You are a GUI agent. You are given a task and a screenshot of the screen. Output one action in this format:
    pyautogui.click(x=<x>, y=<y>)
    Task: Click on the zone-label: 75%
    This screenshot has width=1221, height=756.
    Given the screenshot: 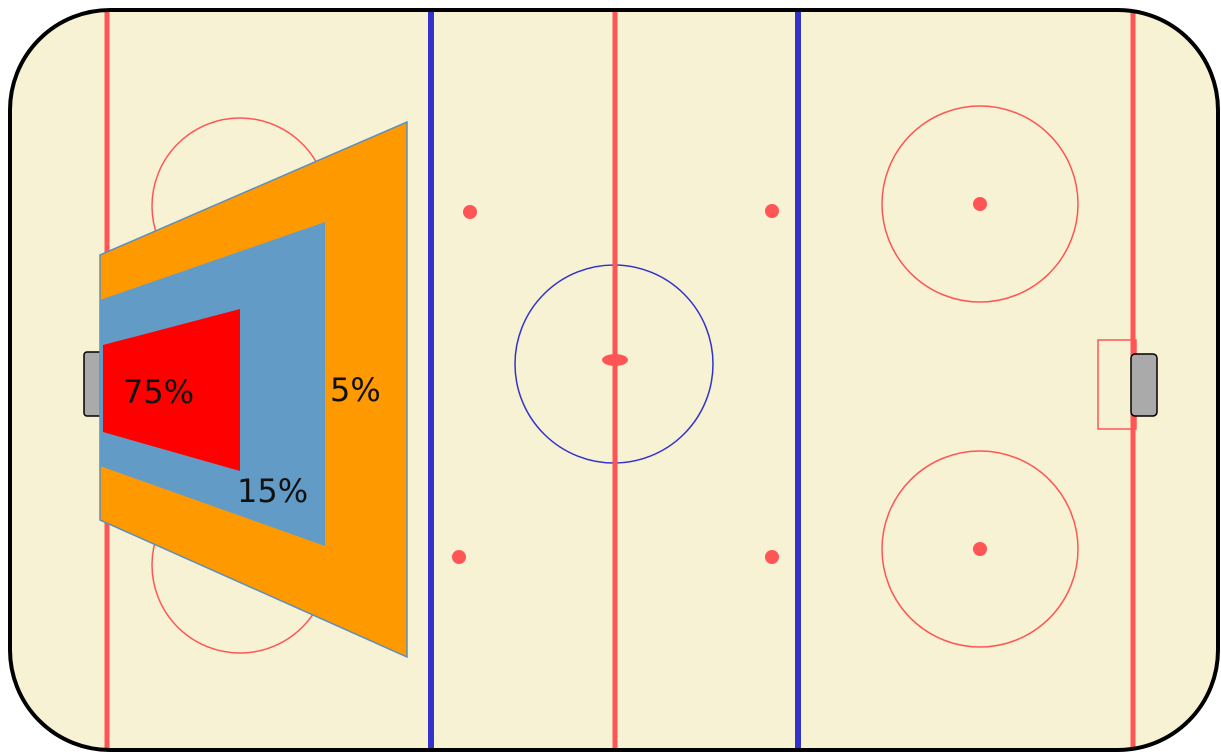 What is the action you would take?
    pyautogui.click(x=158, y=392)
    